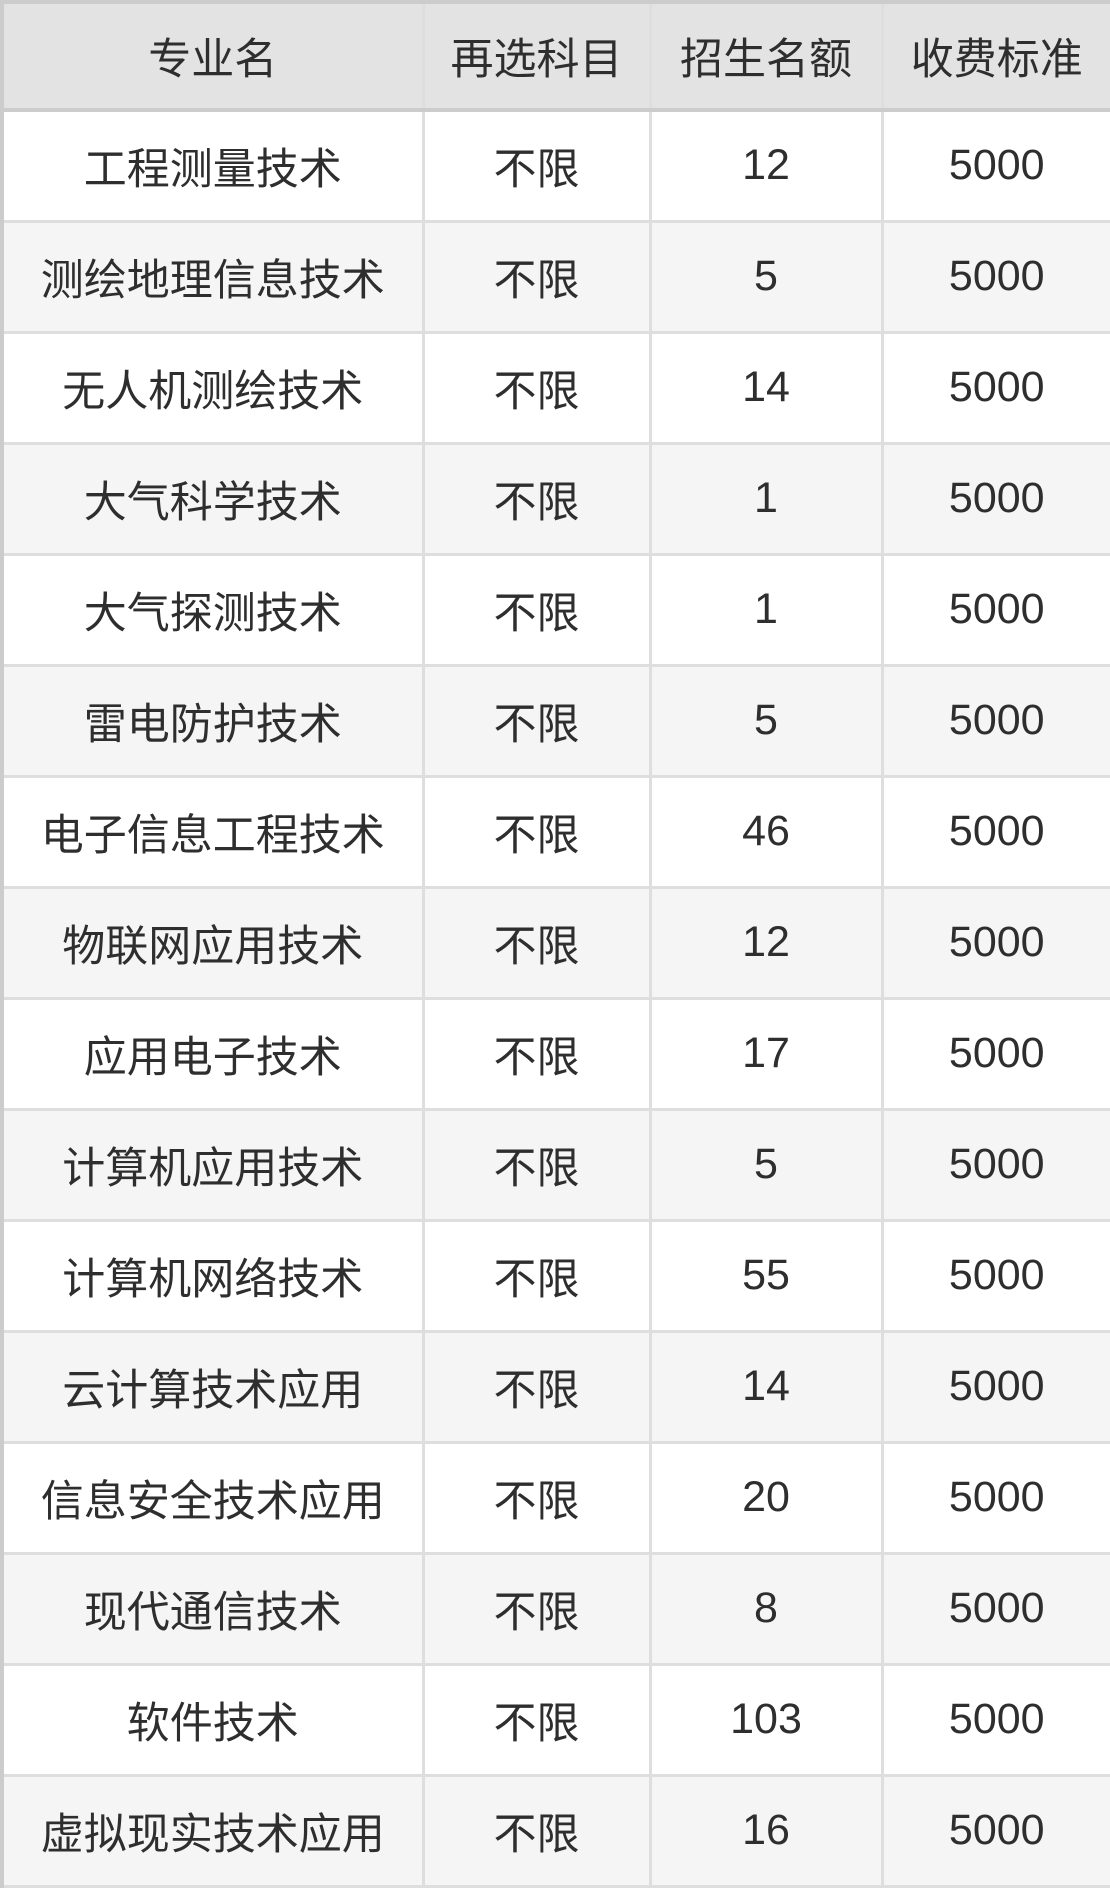 This screenshot has width=1110, height=1890. I want to click on quota-cell: 46, so click(766, 831).